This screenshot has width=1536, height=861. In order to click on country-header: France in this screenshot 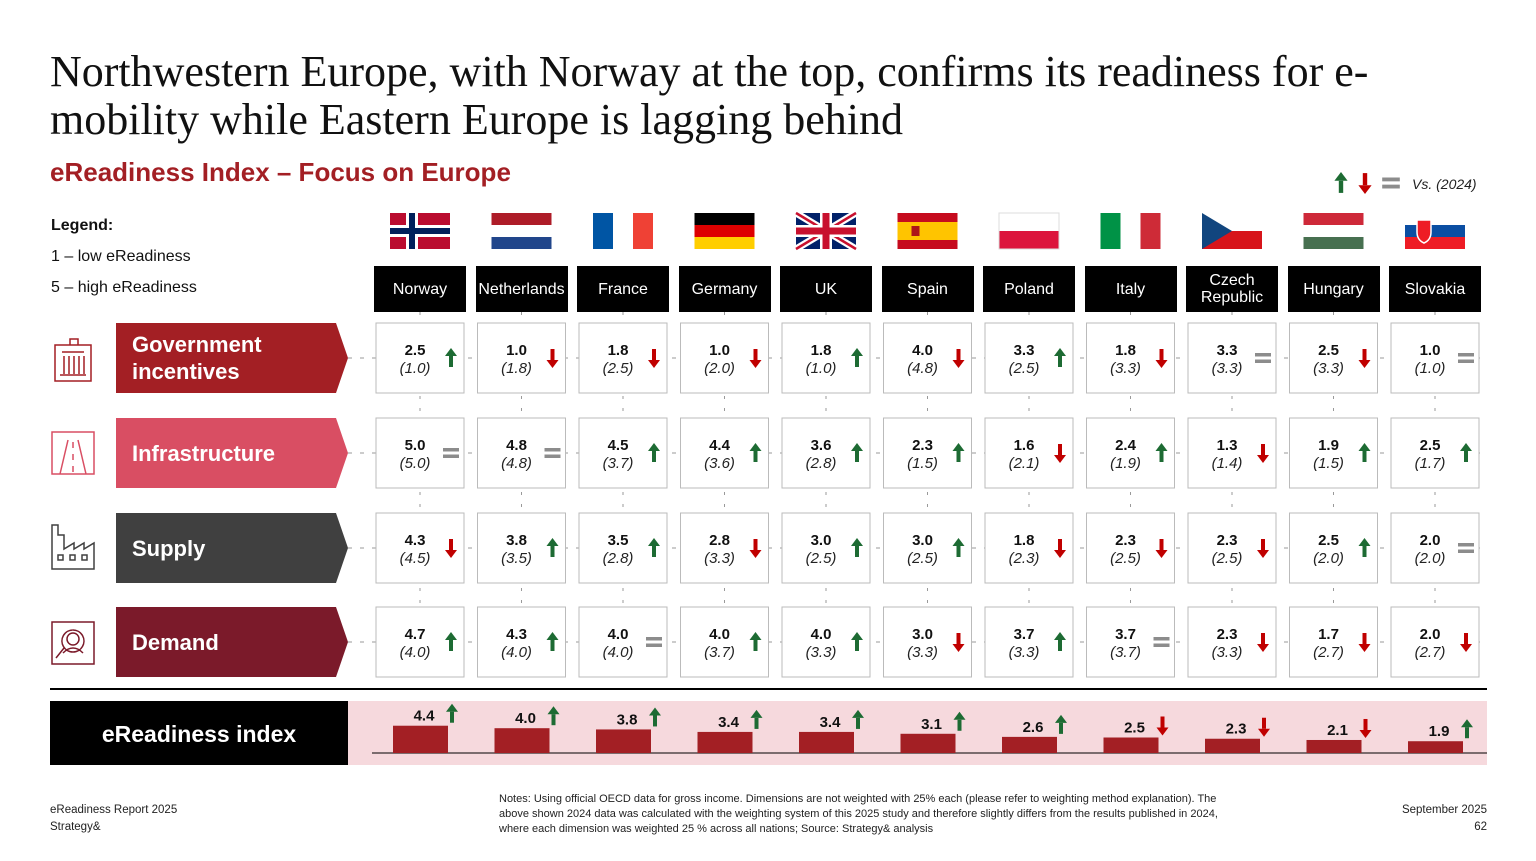, I will do `click(623, 289)`.